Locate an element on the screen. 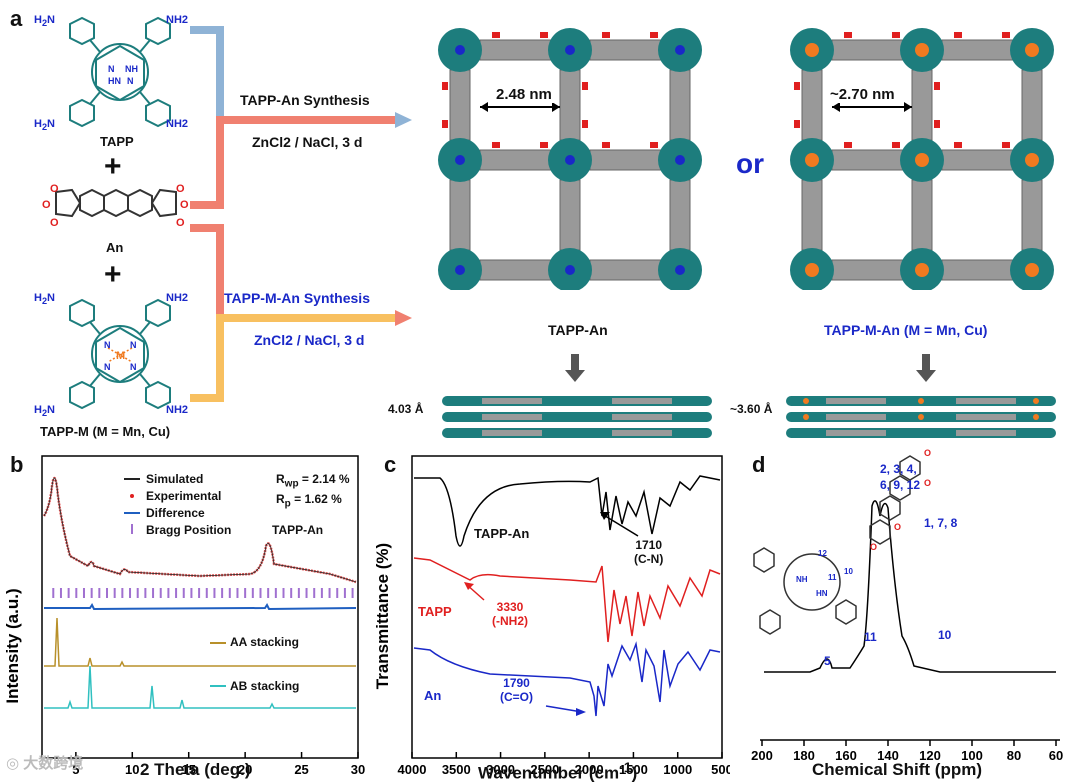  legend-bragg: Bragg Position is located at coordinates (189, 530).